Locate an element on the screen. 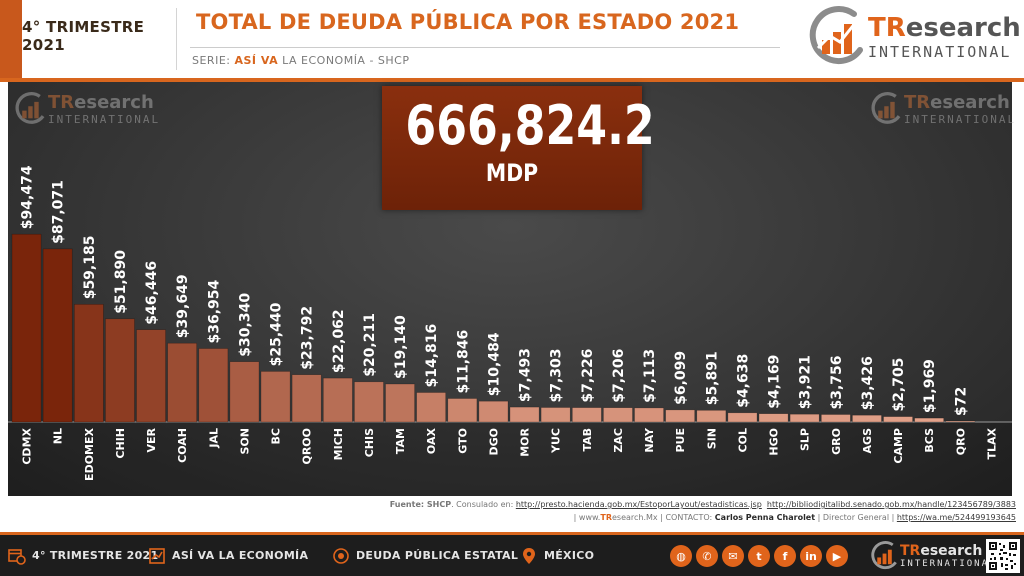 The width and height of the screenshot is (1024, 576). category-label-yuc: YUC is located at coordinates (556, 441).